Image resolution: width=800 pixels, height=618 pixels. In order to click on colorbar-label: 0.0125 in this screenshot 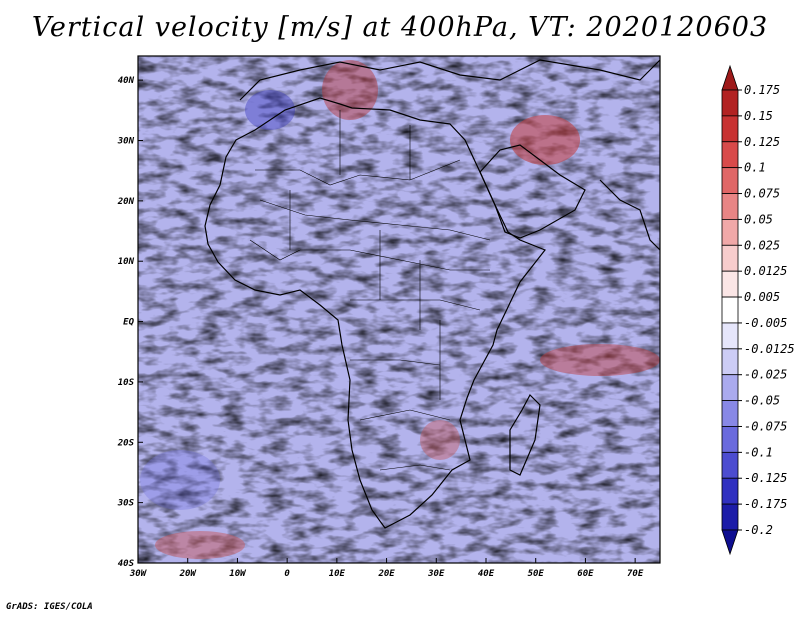, I will do `click(765, 271)`.